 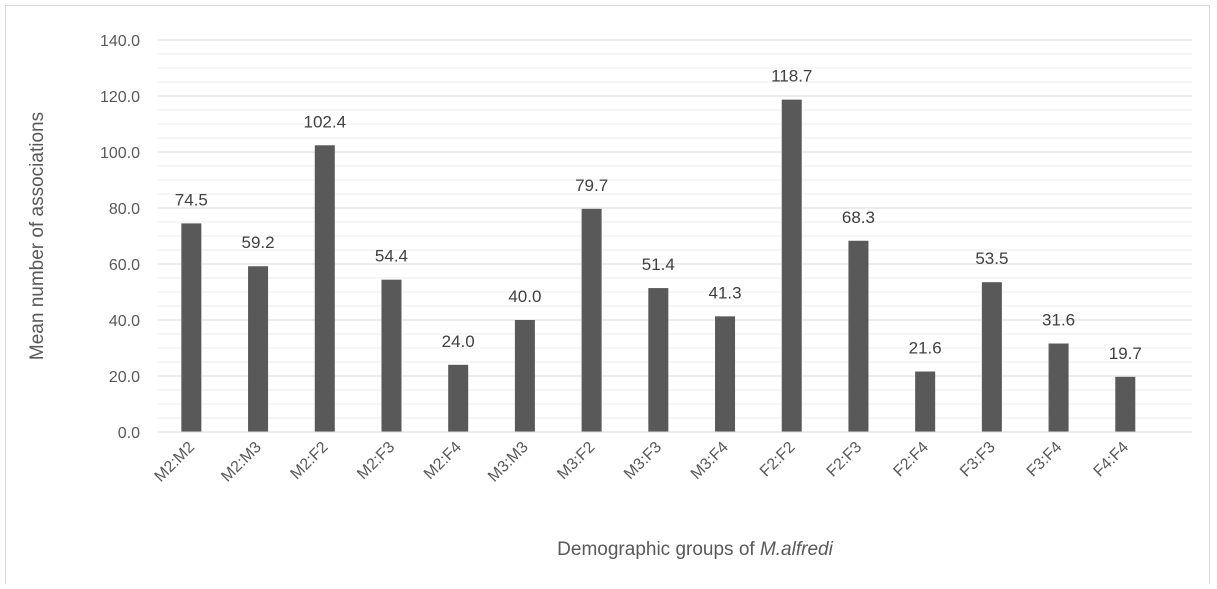 What do you see at coordinates (778, 460) in the screenshot?
I see `x-tick-label: F2:F2` at bounding box center [778, 460].